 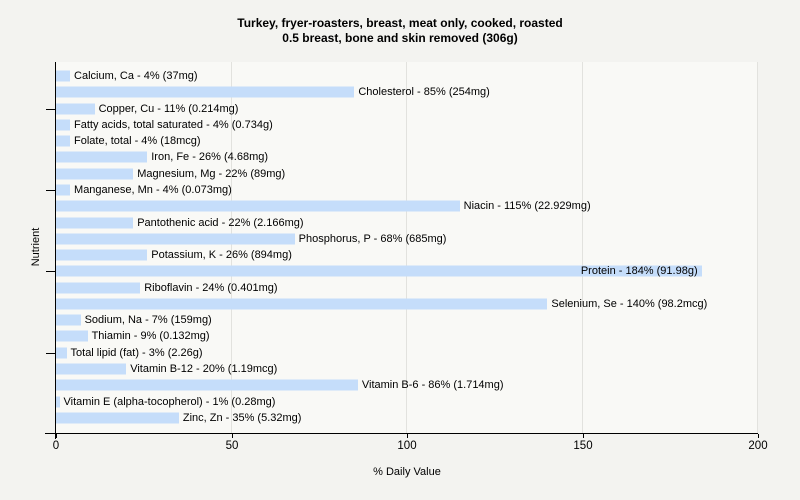 I want to click on y-axis-line, so click(x=55, y=250).